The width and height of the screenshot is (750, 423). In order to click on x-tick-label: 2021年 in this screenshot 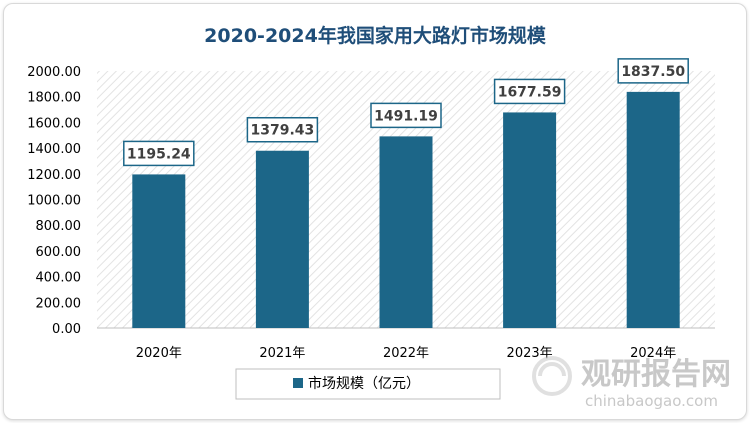, I will do `click(282, 353)`.